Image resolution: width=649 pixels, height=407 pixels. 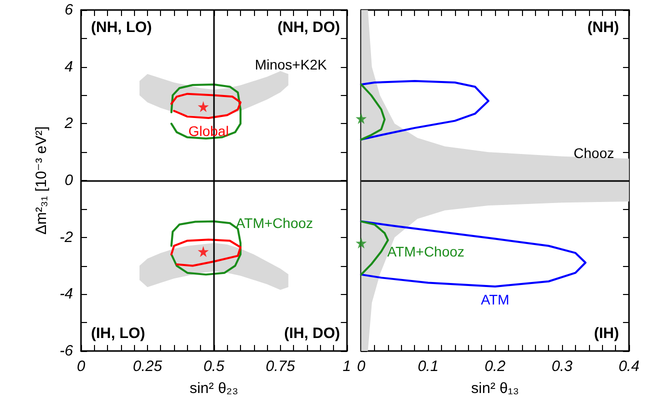 What do you see at coordinates (67, 351) in the screenshot?
I see `y-tick-label: -6` at bounding box center [67, 351].